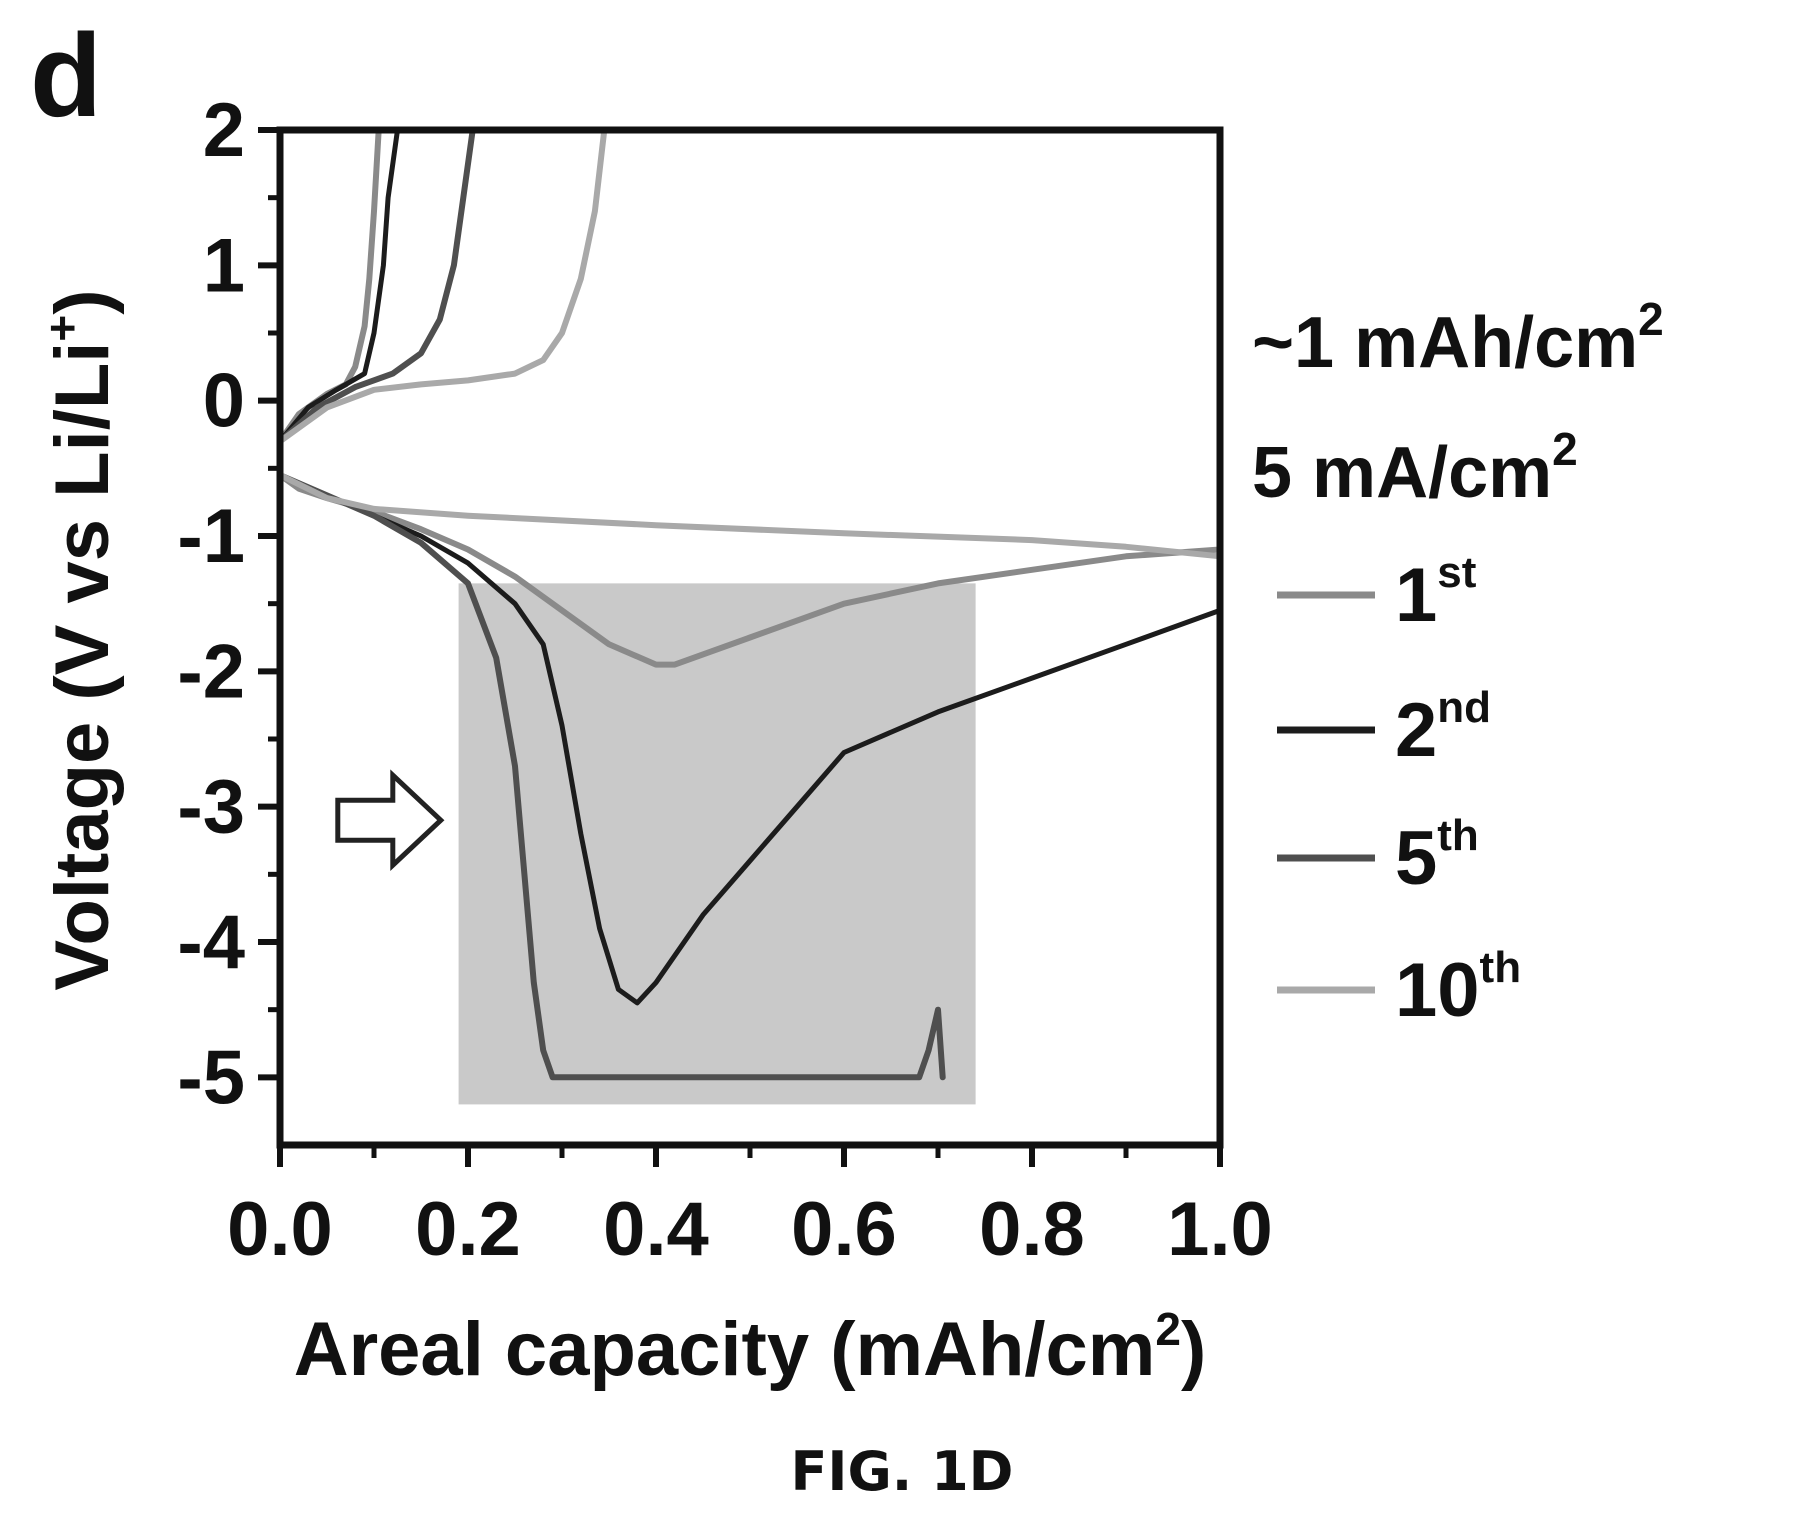 The height and width of the screenshot is (1538, 1804). I want to click on x-axis-label: Areal capacity (mAh/cm2), so click(750, 1347).